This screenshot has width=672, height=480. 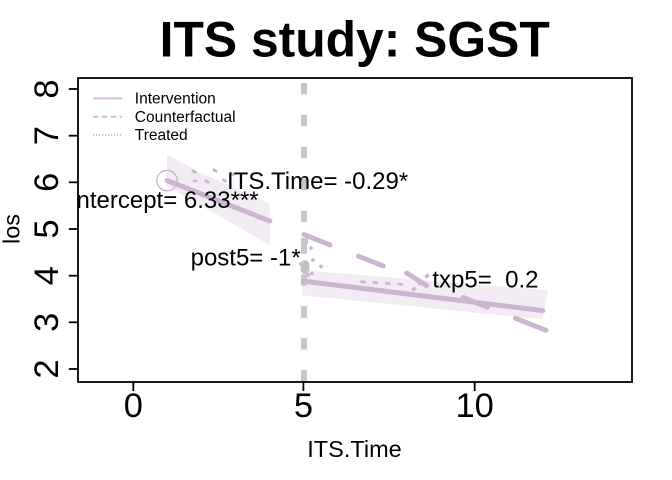 I want to click on svg-text: 2, so click(x=47, y=368).